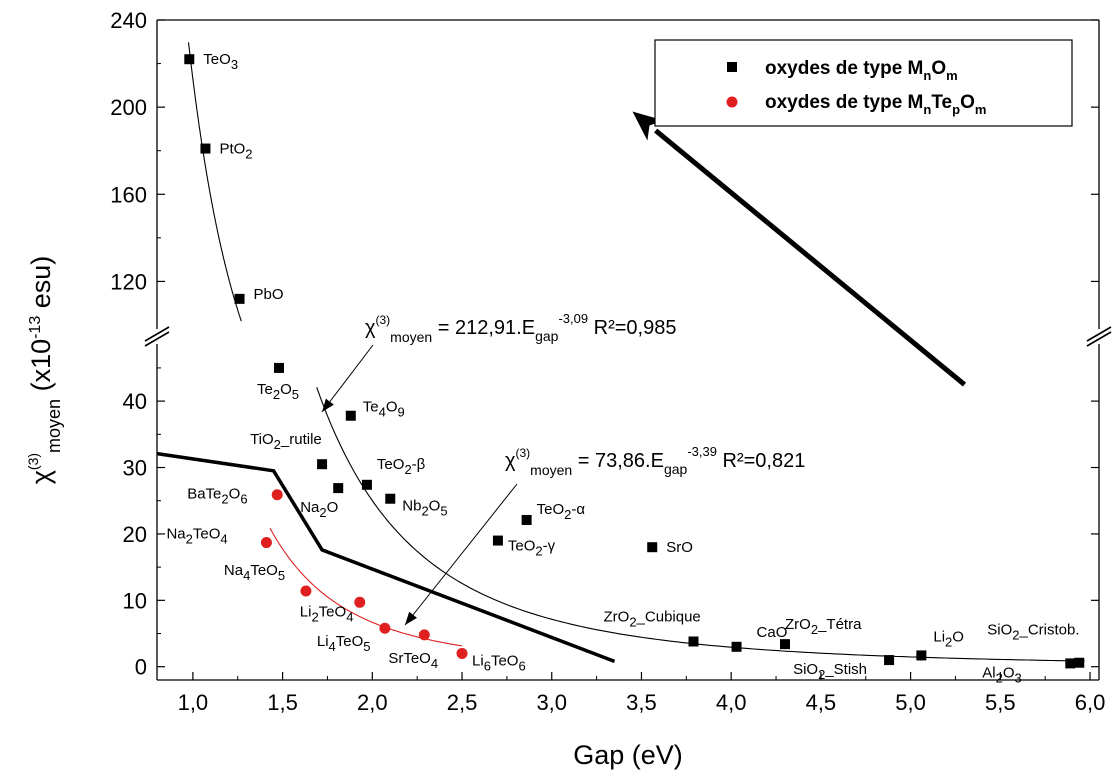 Image resolution: width=1112 pixels, height=780 pixels. I want to click on data-point-na2o, so click(338, 488).